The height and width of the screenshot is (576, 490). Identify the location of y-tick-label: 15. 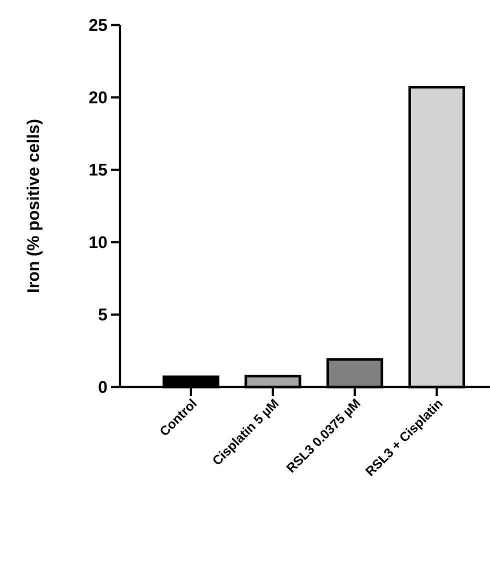
(99, 170).